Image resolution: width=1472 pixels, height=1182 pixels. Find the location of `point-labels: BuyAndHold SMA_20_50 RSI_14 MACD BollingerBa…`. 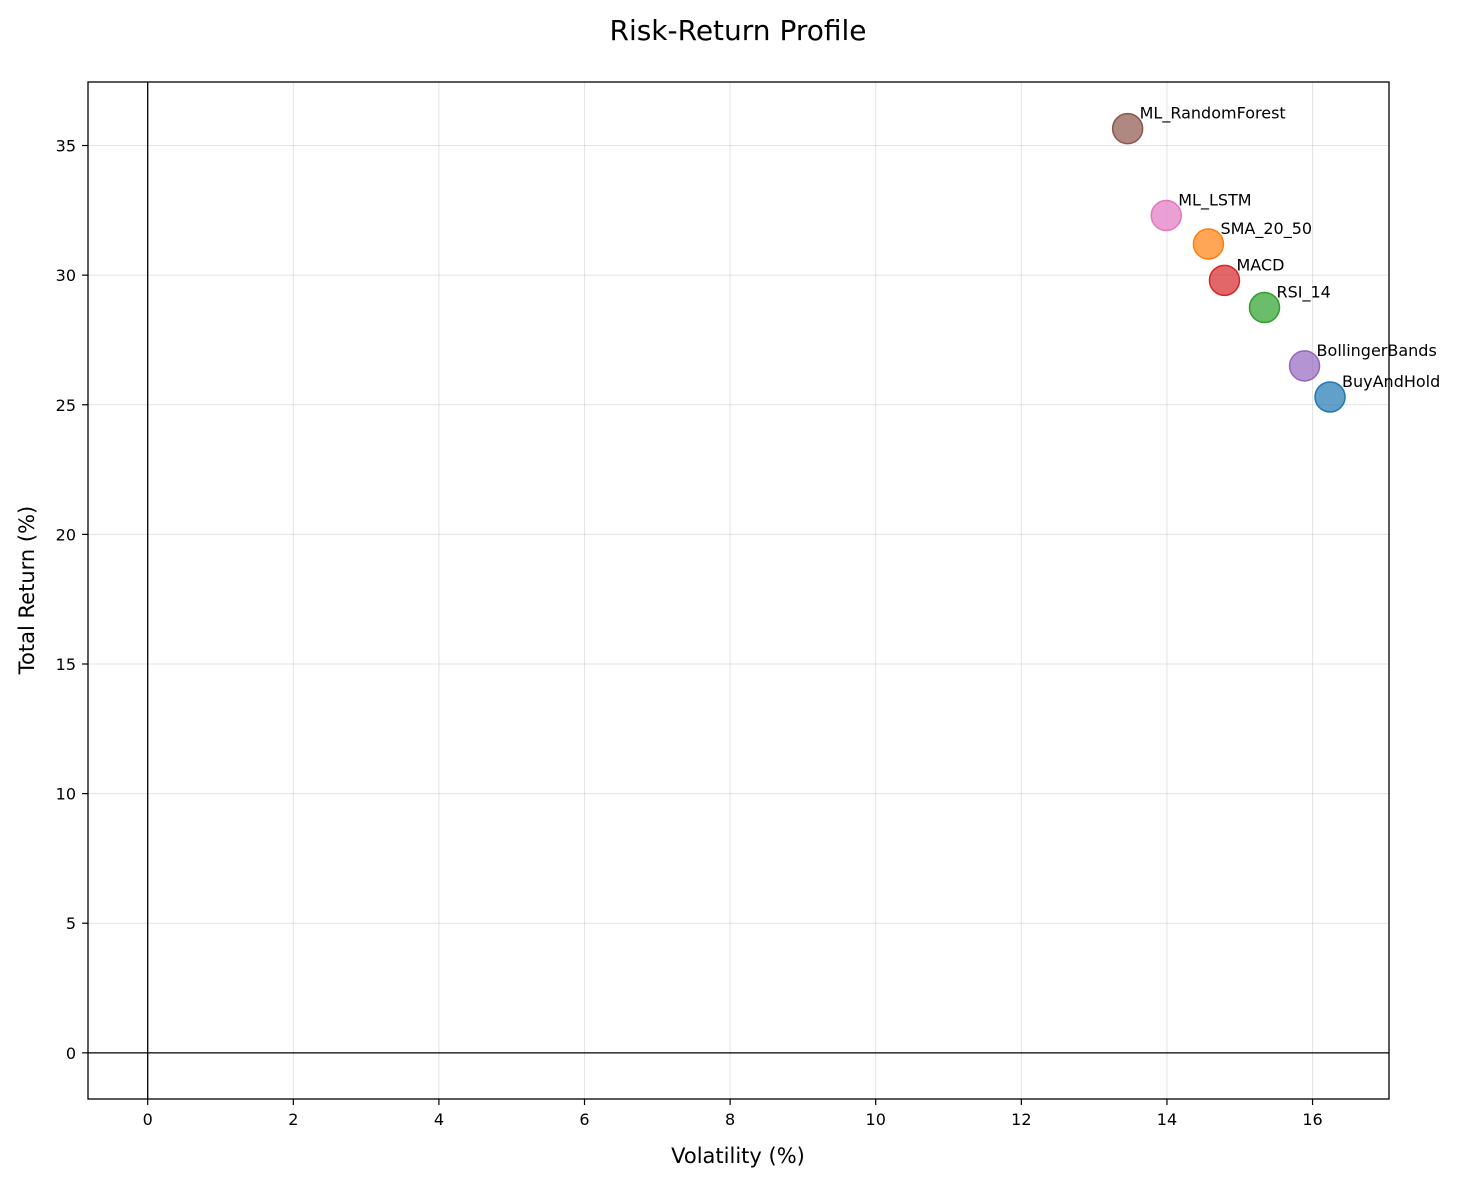

point-labels: BuyAndHold SMA_20_50 RSI_14 MACD BollingerBa… is located at coordinates (1290, 247).